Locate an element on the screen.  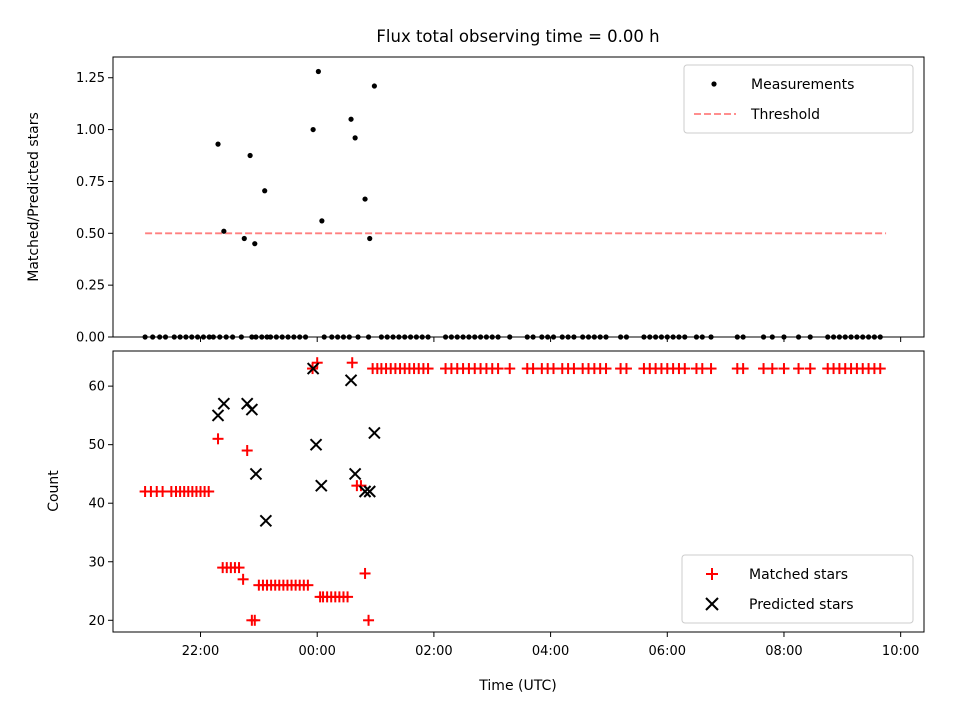
bottom-xtick-label: 08:00 is located at coordinates (783, 651).